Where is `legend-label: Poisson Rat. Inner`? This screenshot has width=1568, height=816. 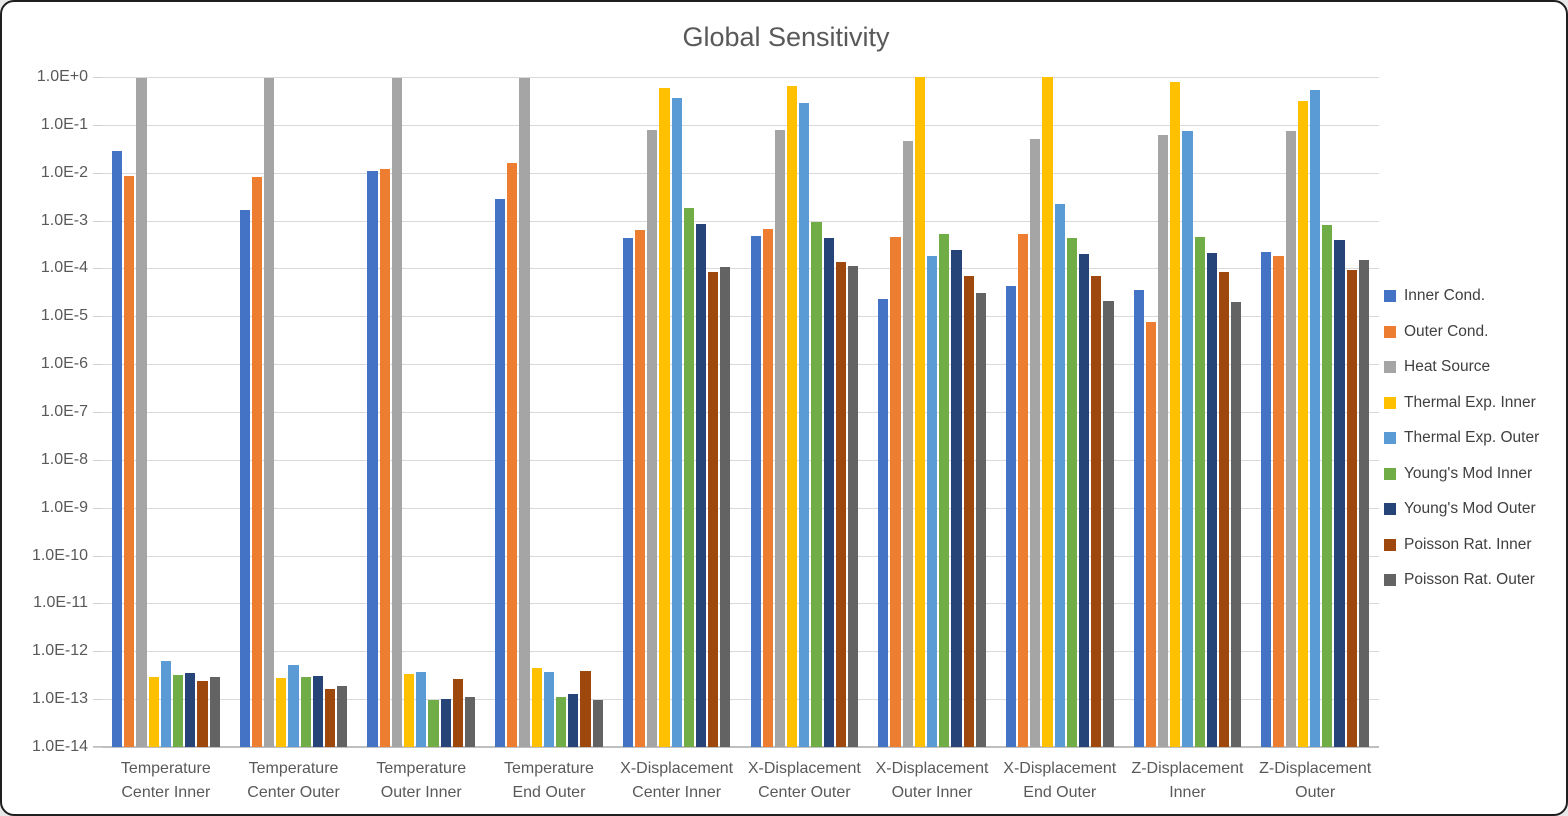
legend-label: Poisson Rat. Inner is located at coordinates (1468, 544).